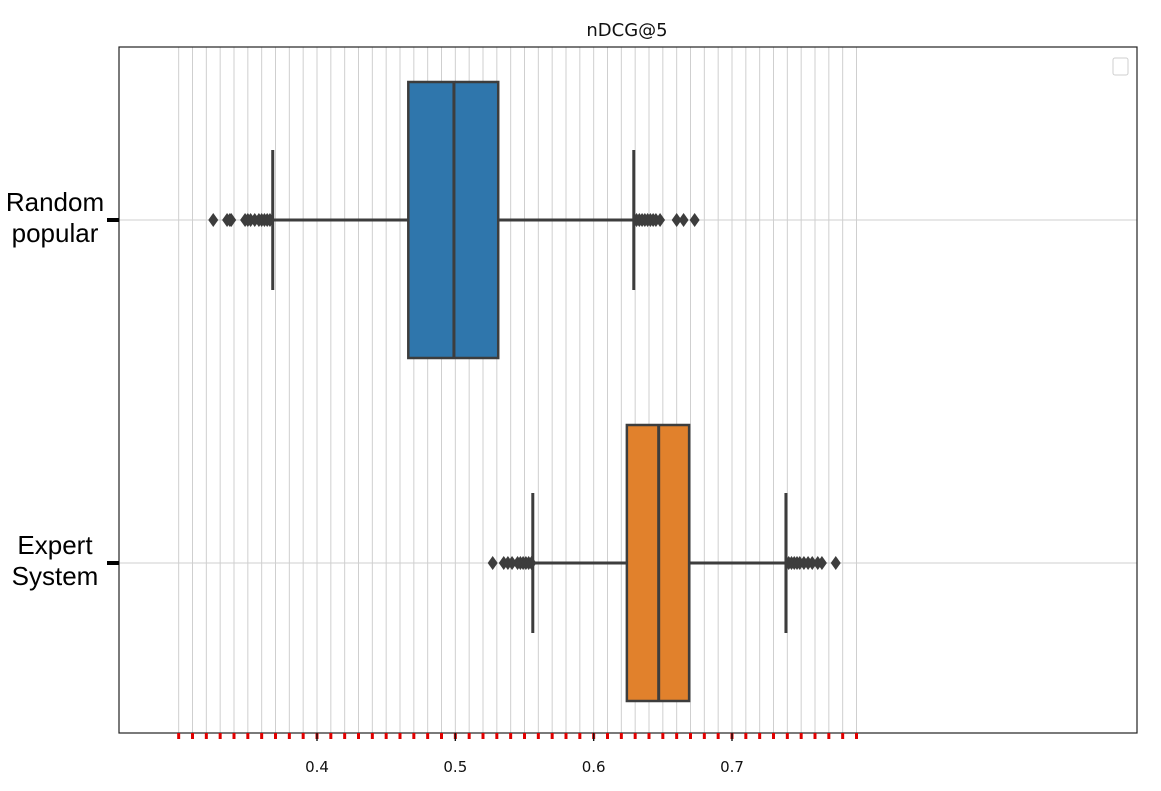  What do you see at coordinates (1120, 66) in the screenshot?
I see `legend-box` at bounding box center [1120, 66].